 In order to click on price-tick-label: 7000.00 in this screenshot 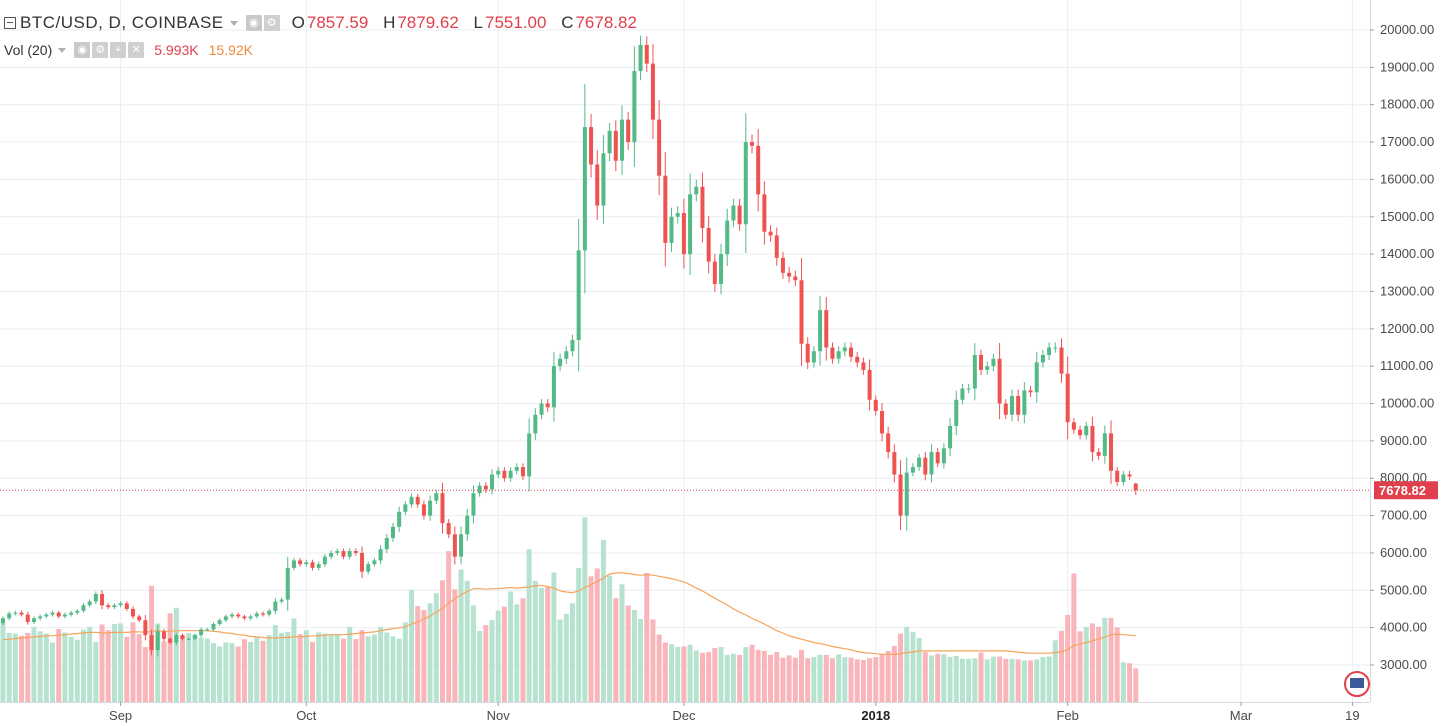, I will do `click(1403, 515)`.